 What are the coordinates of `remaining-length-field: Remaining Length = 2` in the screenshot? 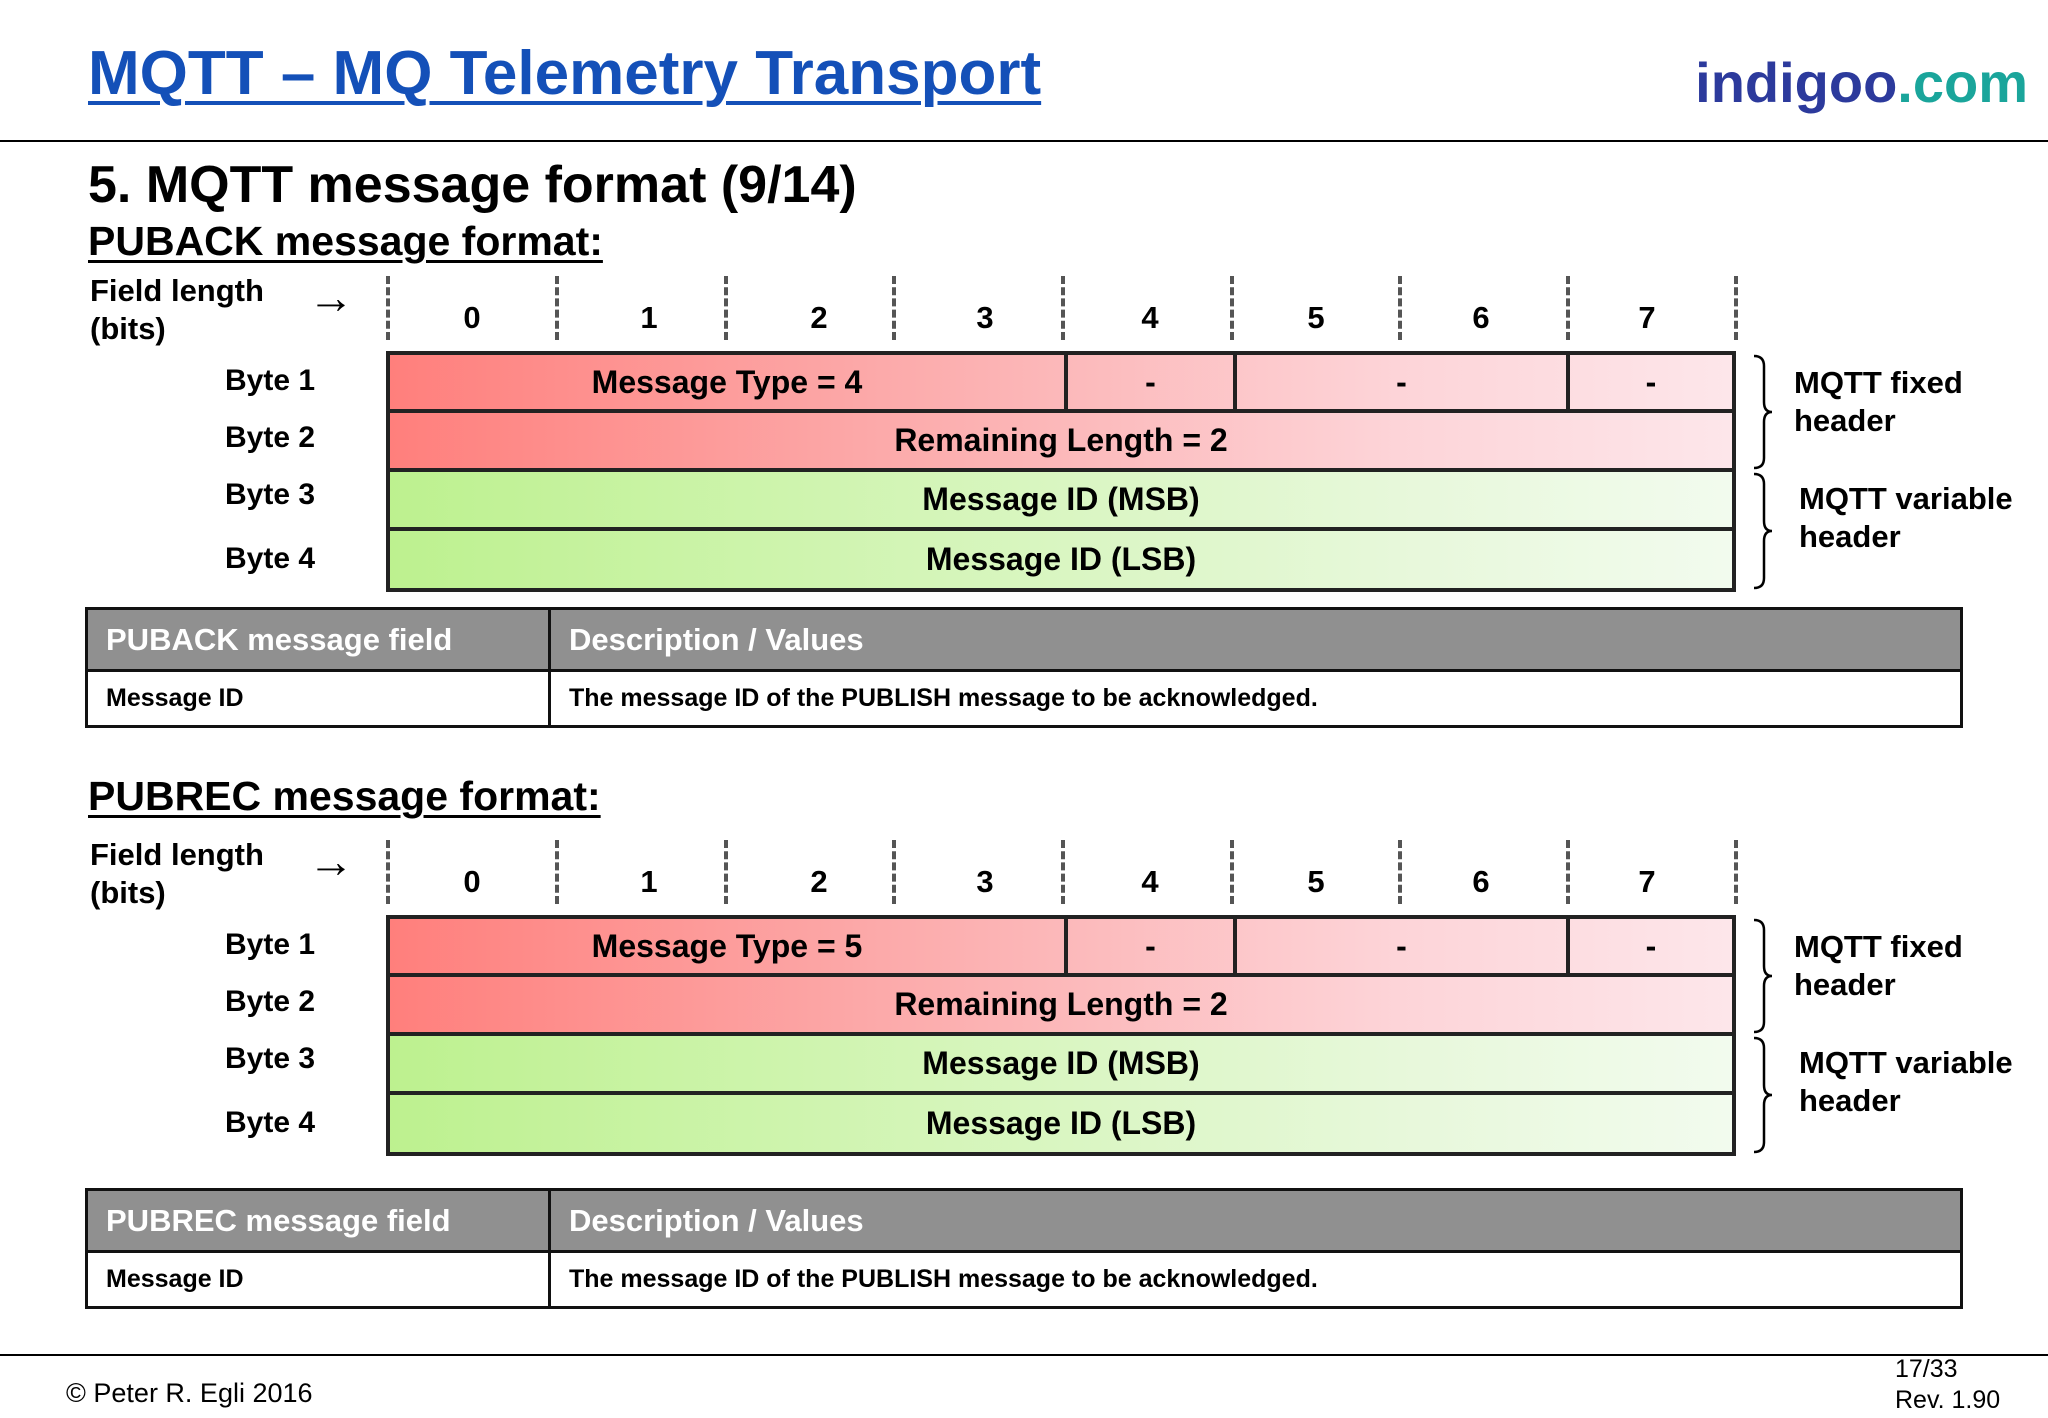 It's located at (1061, 440).